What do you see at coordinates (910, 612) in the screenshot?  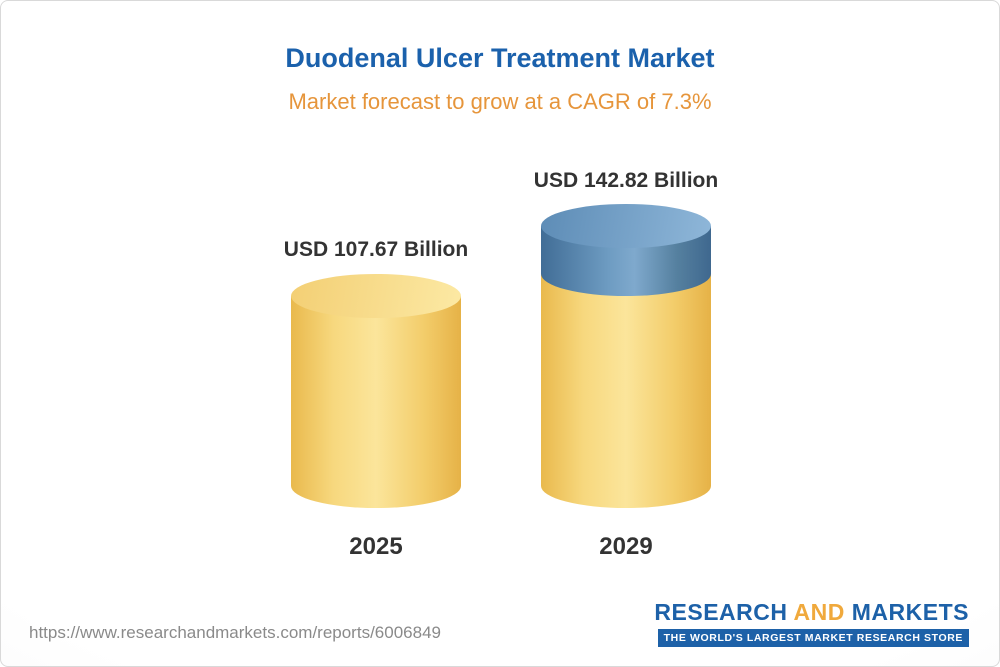 I see `logo-word-markets: MARKETS` at bounding box center [910, 612].